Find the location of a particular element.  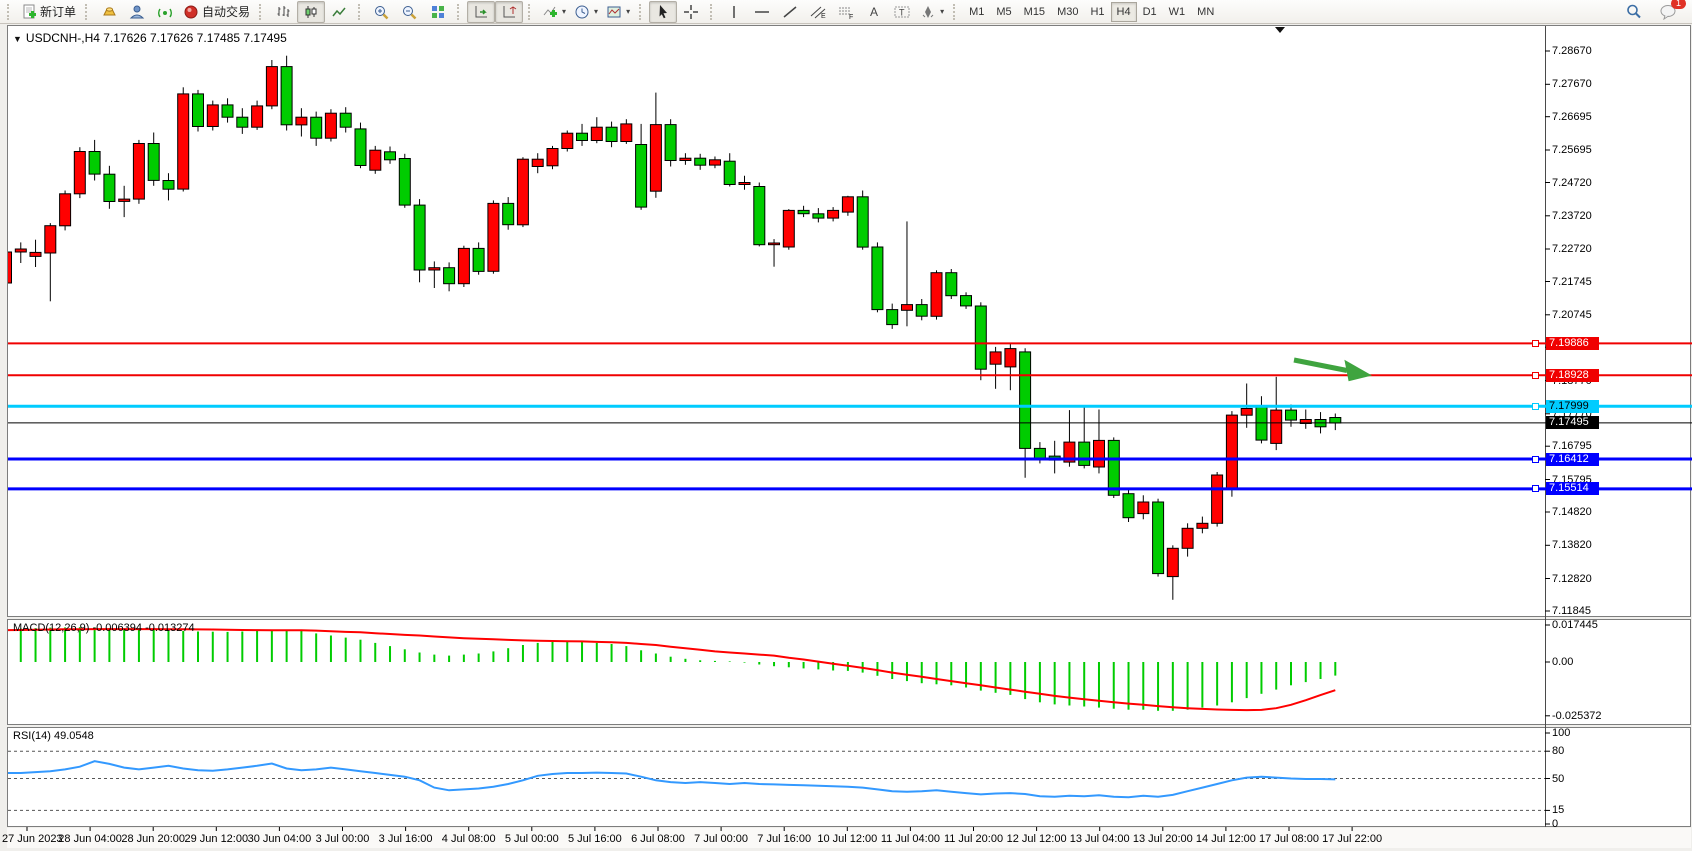

text-label-icon: T is located at coordinates (902, 12).